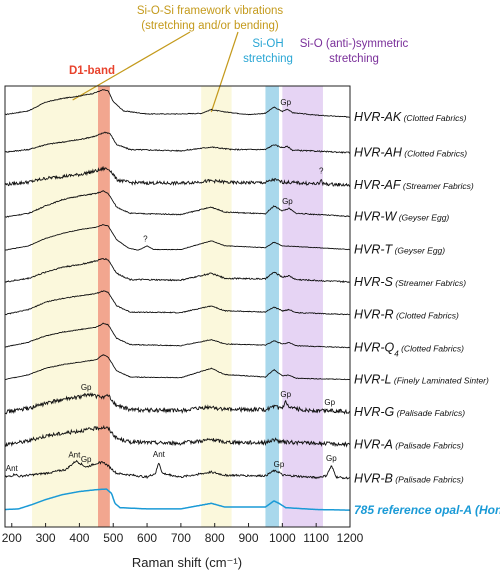 Image resolution: width=500 pixels, height=574 pixels. I want to click on x-tick-label-900: 900, so click(249, 538).